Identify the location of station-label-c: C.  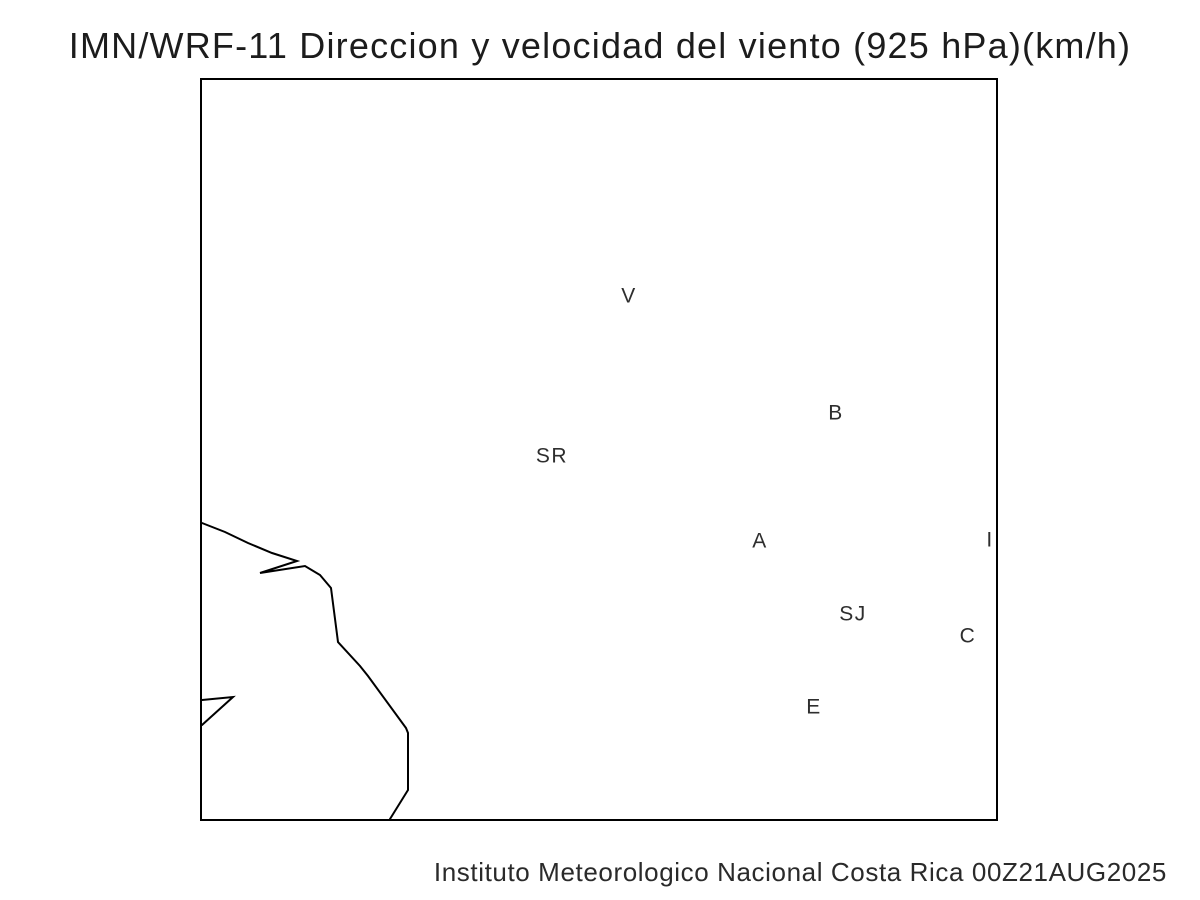
(968, 636).